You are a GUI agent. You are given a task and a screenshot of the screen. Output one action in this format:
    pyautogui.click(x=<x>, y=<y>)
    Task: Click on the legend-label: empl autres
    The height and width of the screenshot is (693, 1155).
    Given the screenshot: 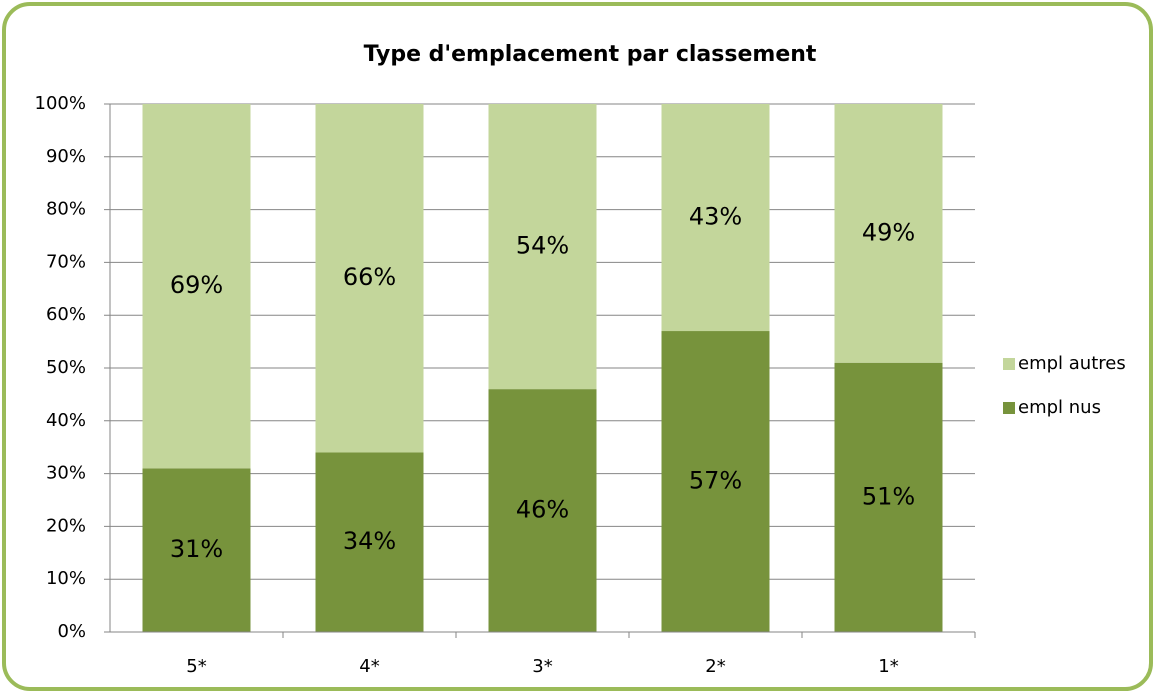 What is the action you would take?
    pyautogui.click(x=1072, y=363)
    